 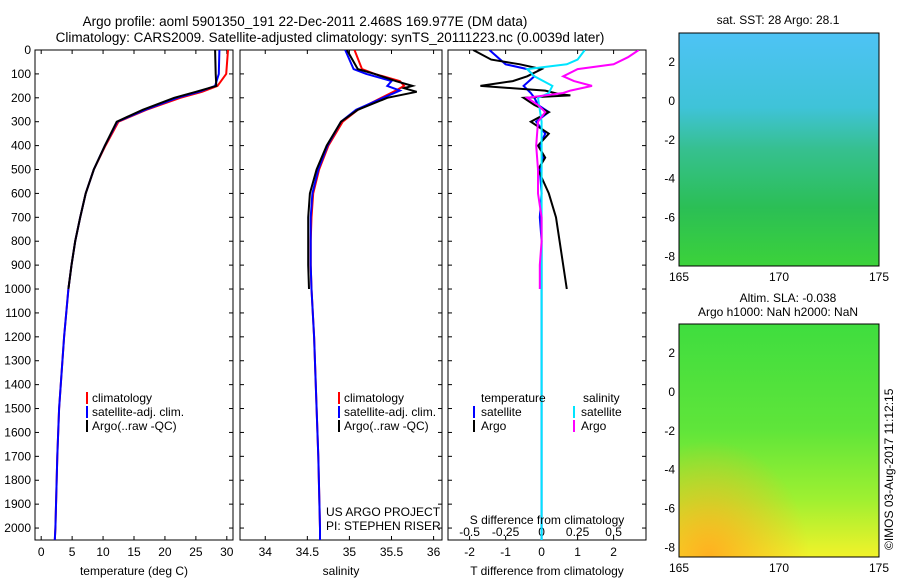 I want to click on sla-map-title: Altim. SLA: -0.038, so click(x=788, y=298).